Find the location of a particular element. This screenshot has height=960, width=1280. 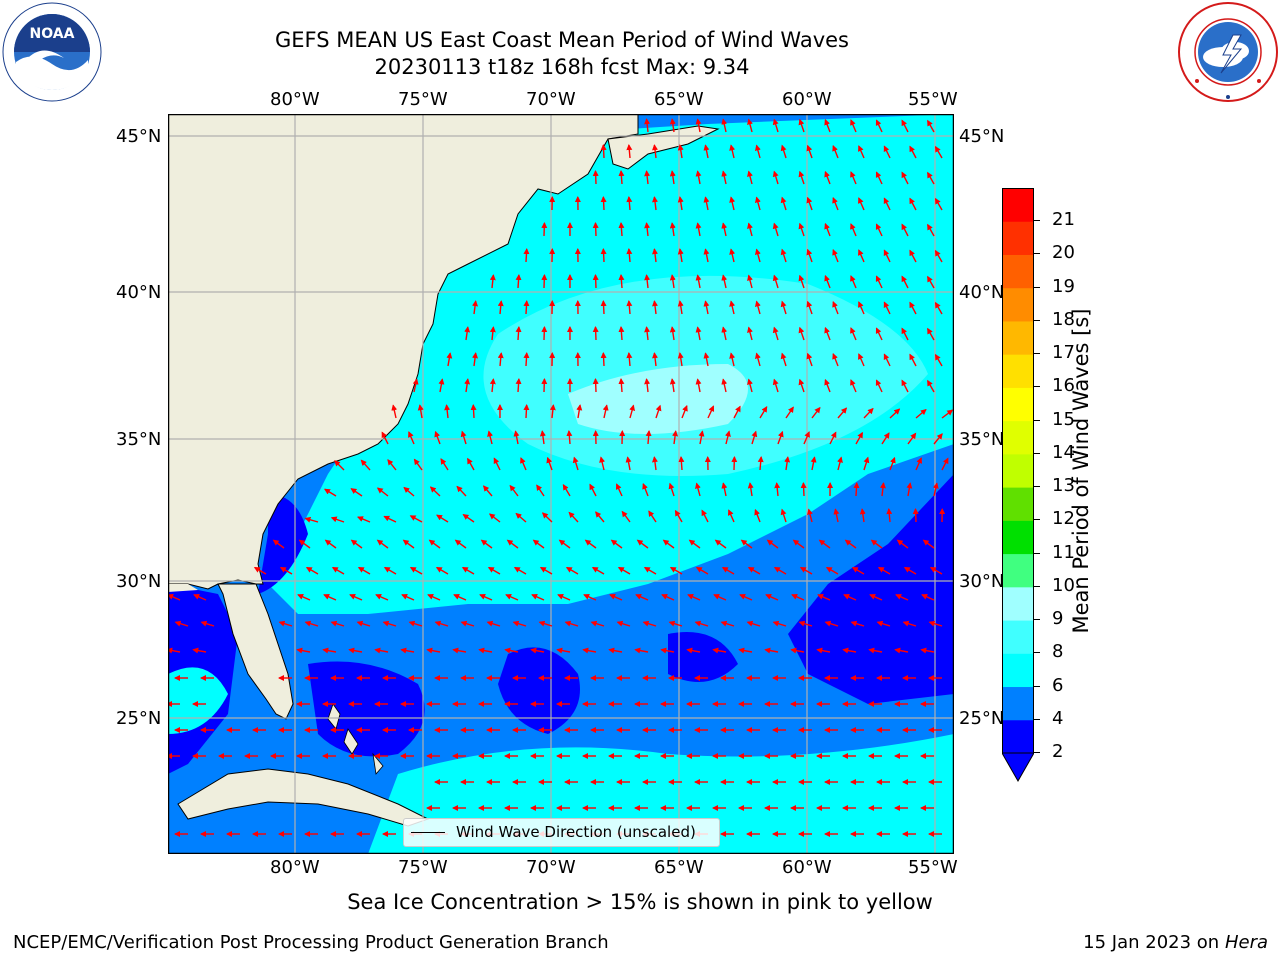

lon-label-bottom-75w: 75°W is located at coordinates (423, 867).